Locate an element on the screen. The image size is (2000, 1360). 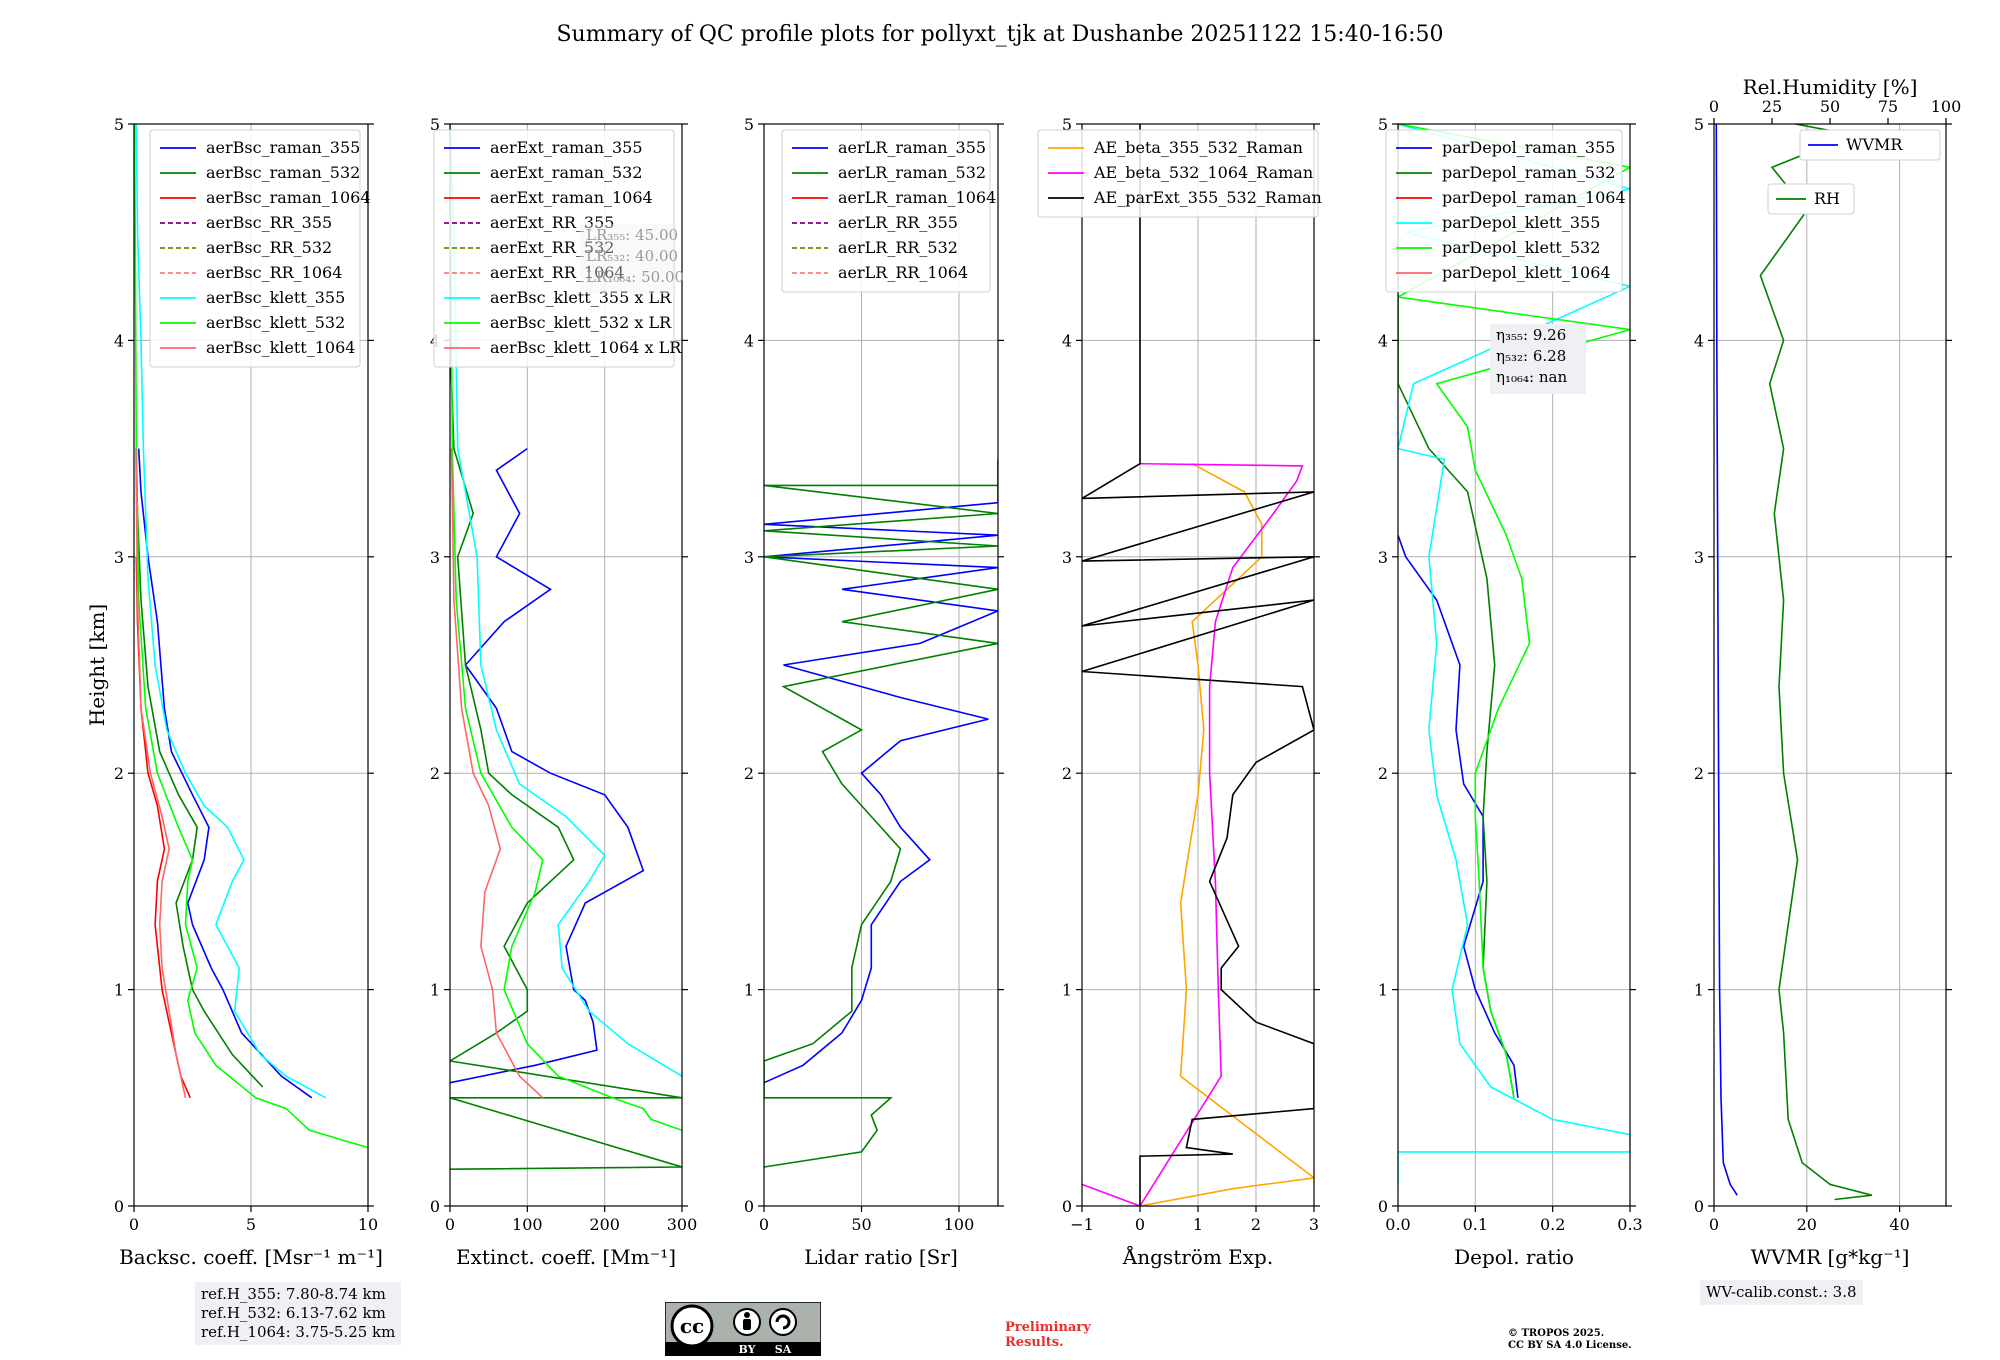
ref-h-532: ref.H_532: 6.13-7.62 km is located at coordinates (293, 1313).